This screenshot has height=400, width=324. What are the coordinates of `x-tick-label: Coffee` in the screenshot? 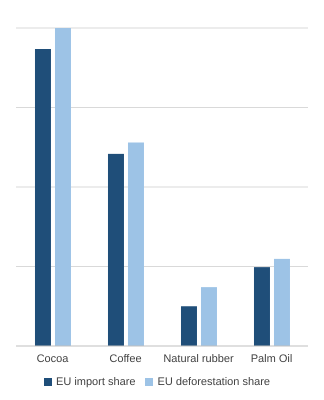 It's located at (125, 358).